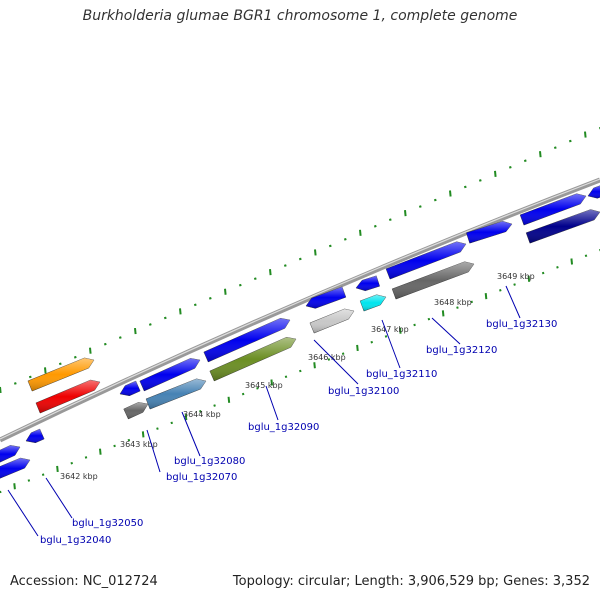 The width and height of the screenshot is (600, 600). I want to click on scale-label: 3646 kbp, so click(327, 357).